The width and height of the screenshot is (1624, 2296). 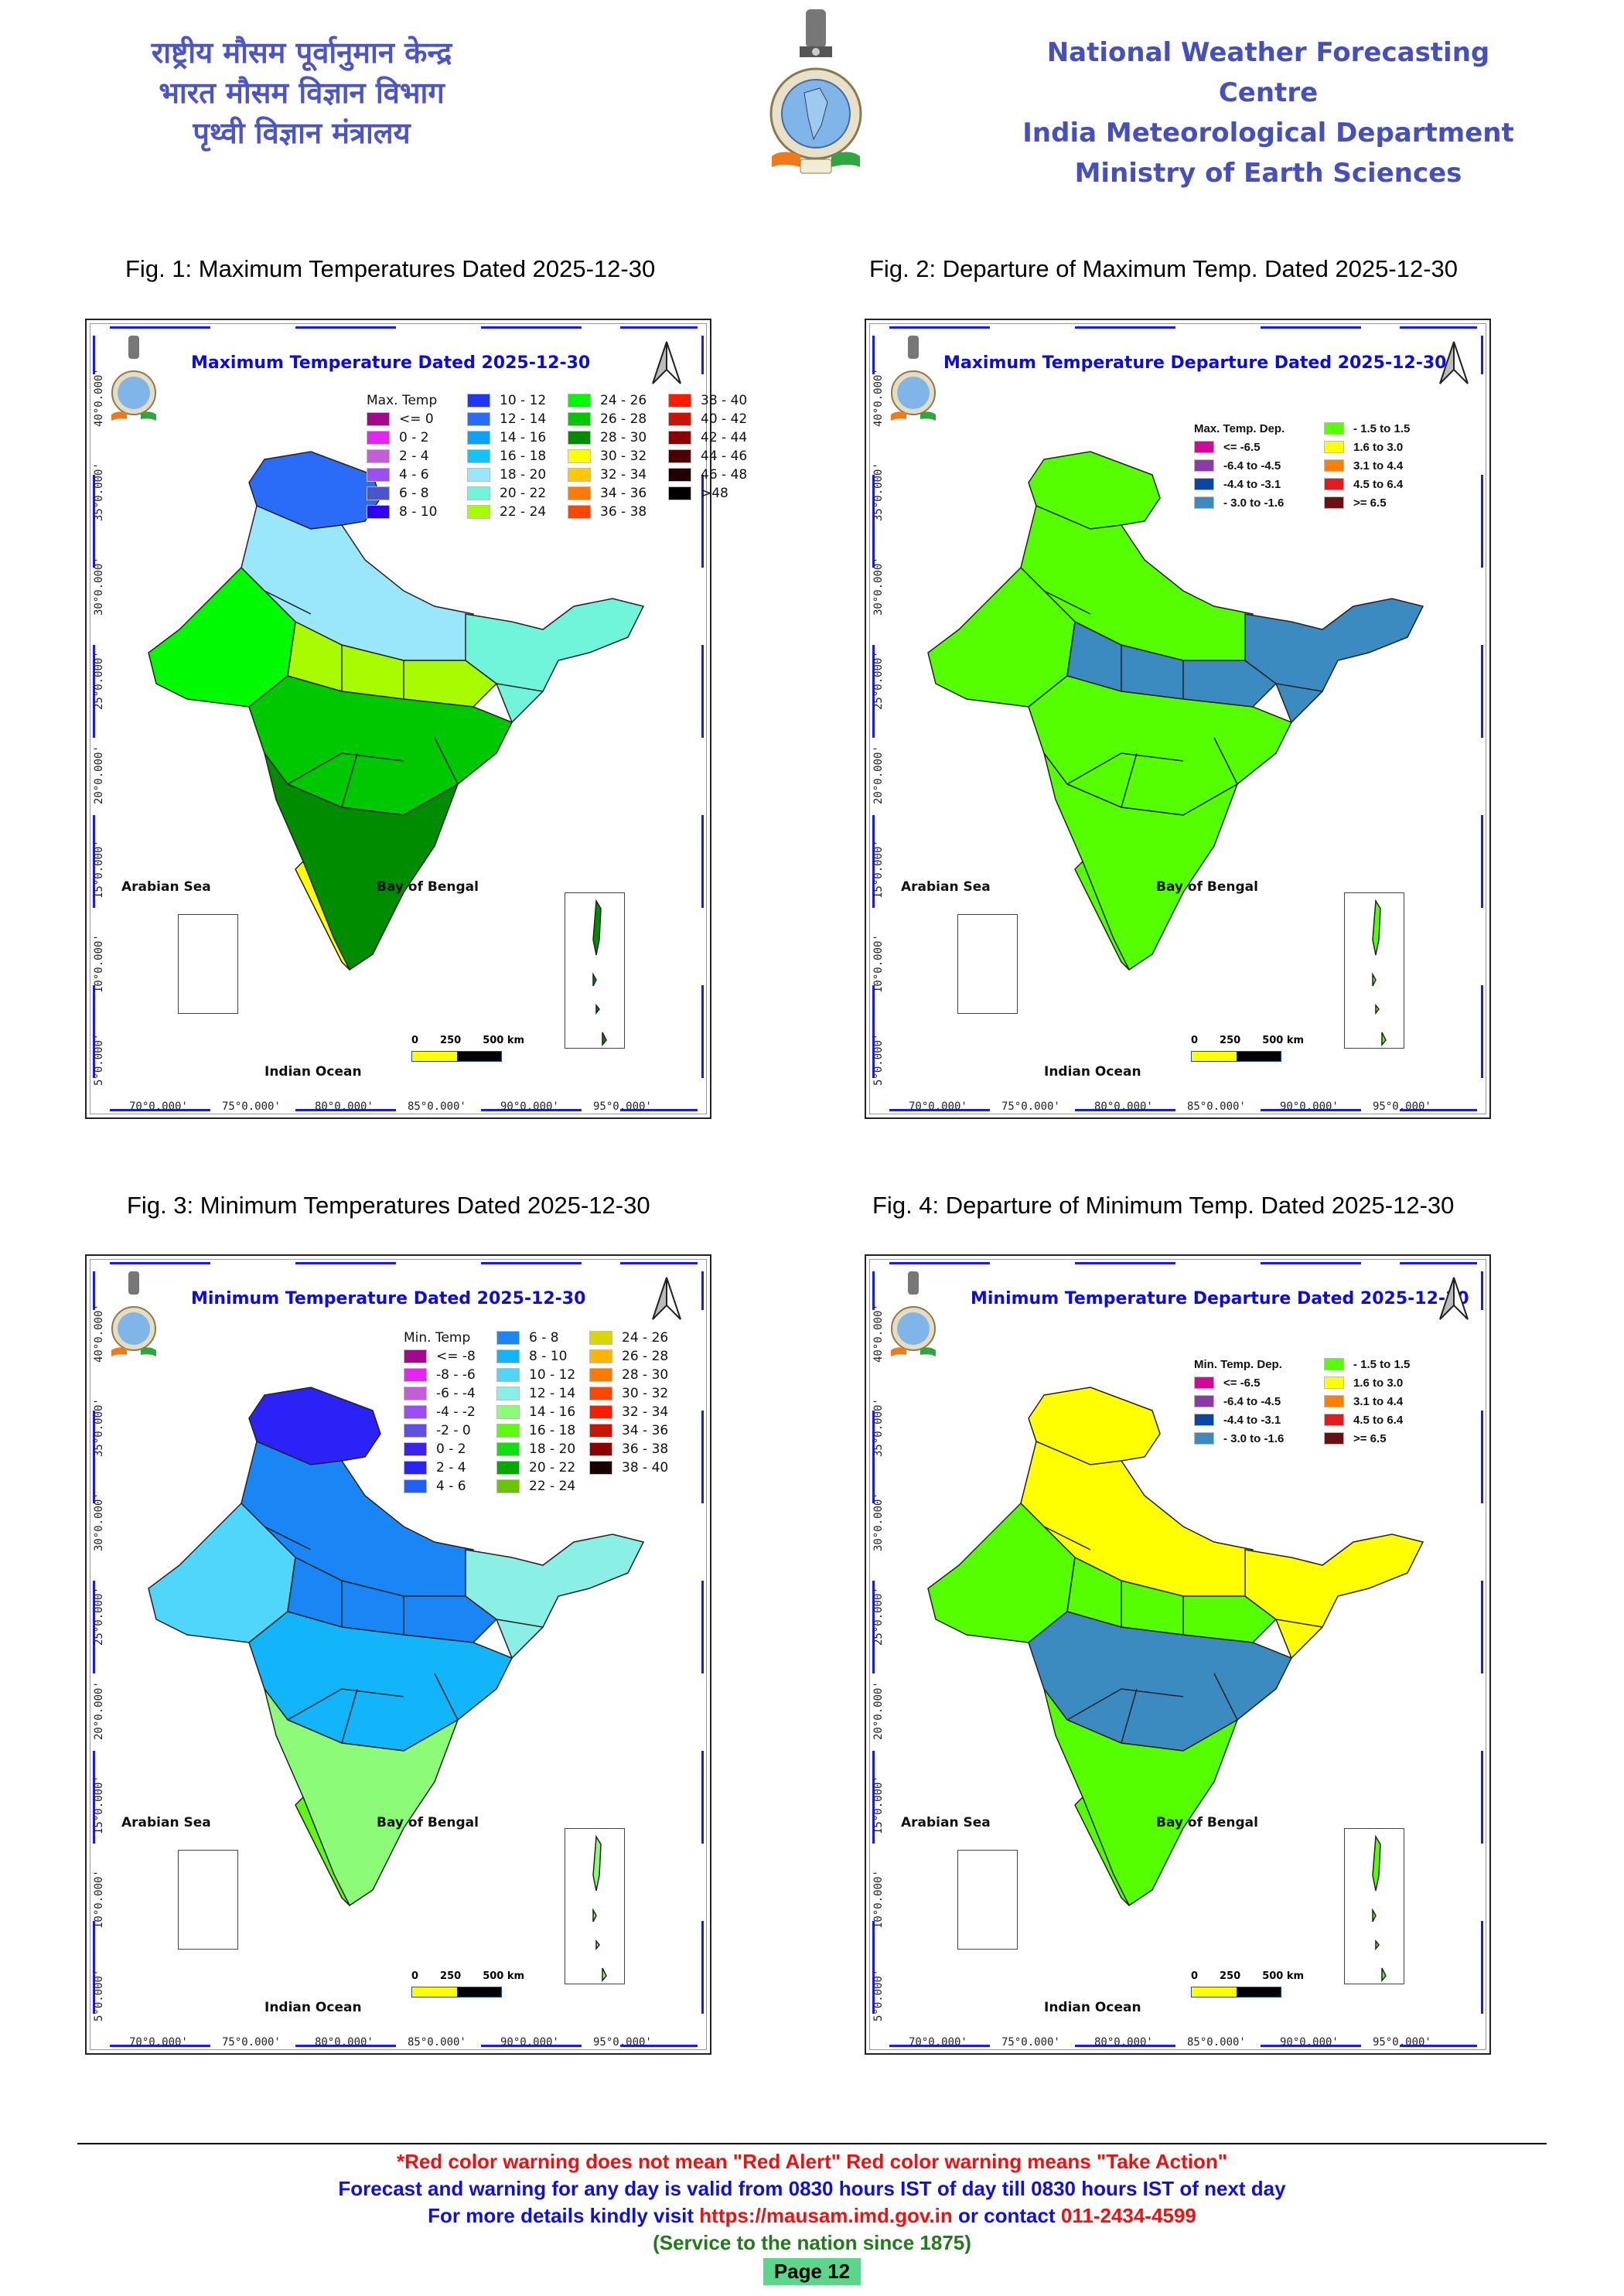 I want to click on legend-label: >= 6.5, so click(x=1370, y=1438).